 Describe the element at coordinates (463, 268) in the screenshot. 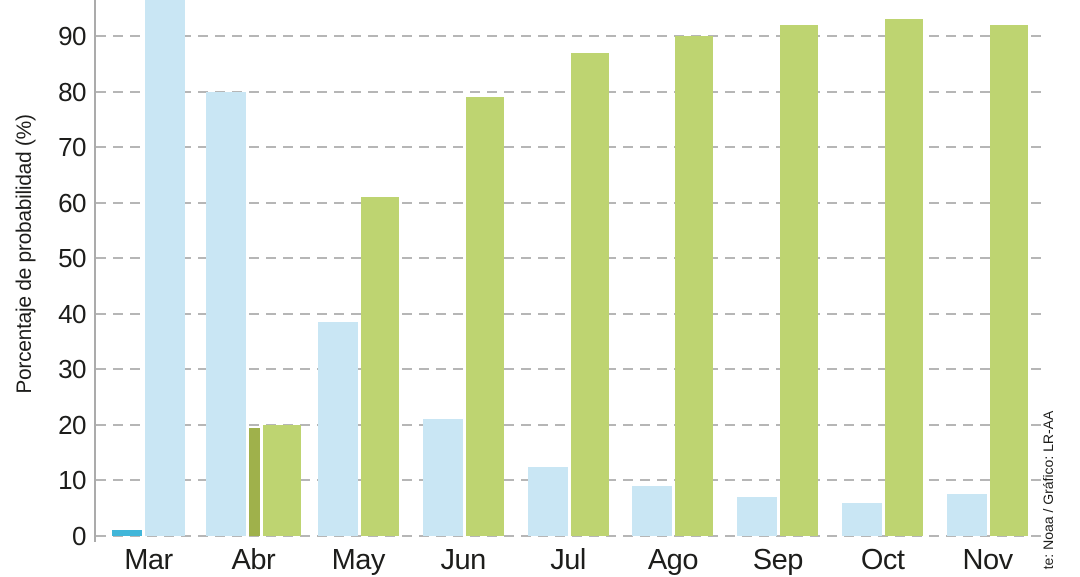

I see `bar-group-jun` at that location.